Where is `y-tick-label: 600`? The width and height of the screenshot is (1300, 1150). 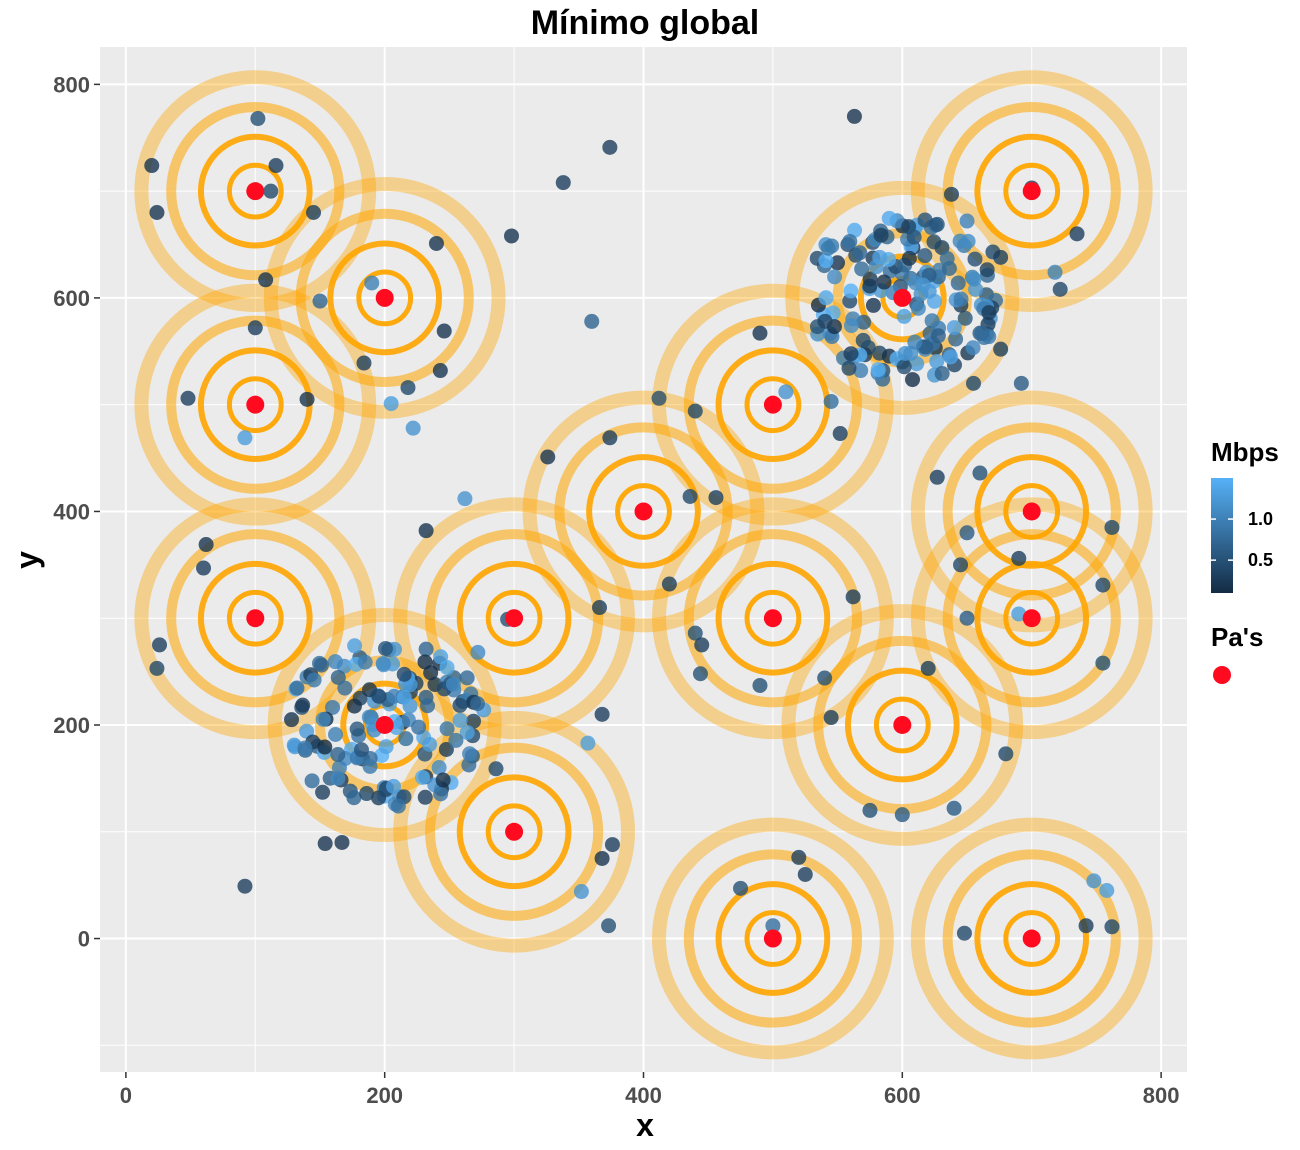
y-tick-label: 600 is located at coordinates (71, 298).